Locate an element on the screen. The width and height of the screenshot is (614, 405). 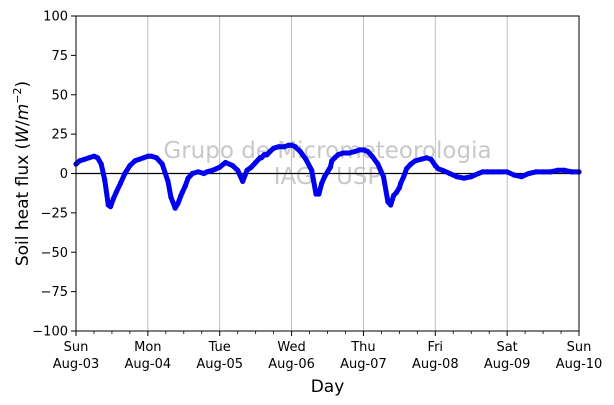
series-group is located at coordinates (327, 176).